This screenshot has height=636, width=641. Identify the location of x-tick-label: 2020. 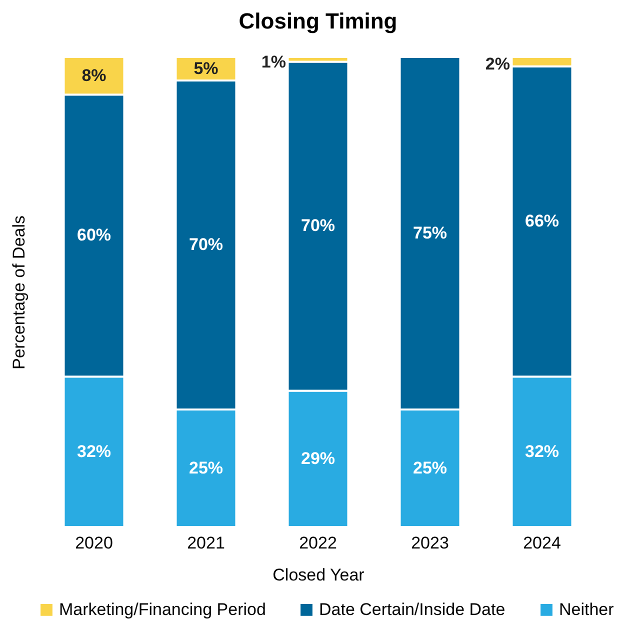
(94, 543).